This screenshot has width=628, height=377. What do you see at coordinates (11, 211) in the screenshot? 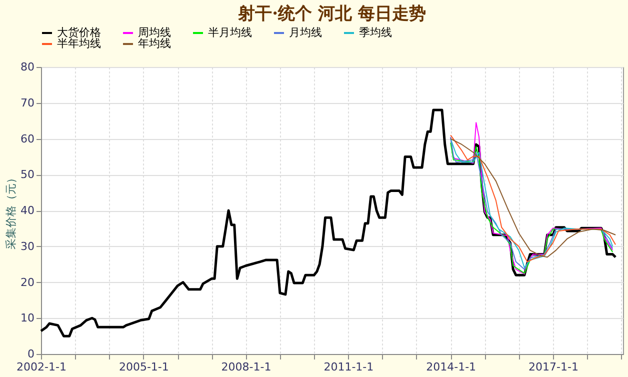
I see `y-axis-title: 采集价格（元）` at bounding box center [11, 211].